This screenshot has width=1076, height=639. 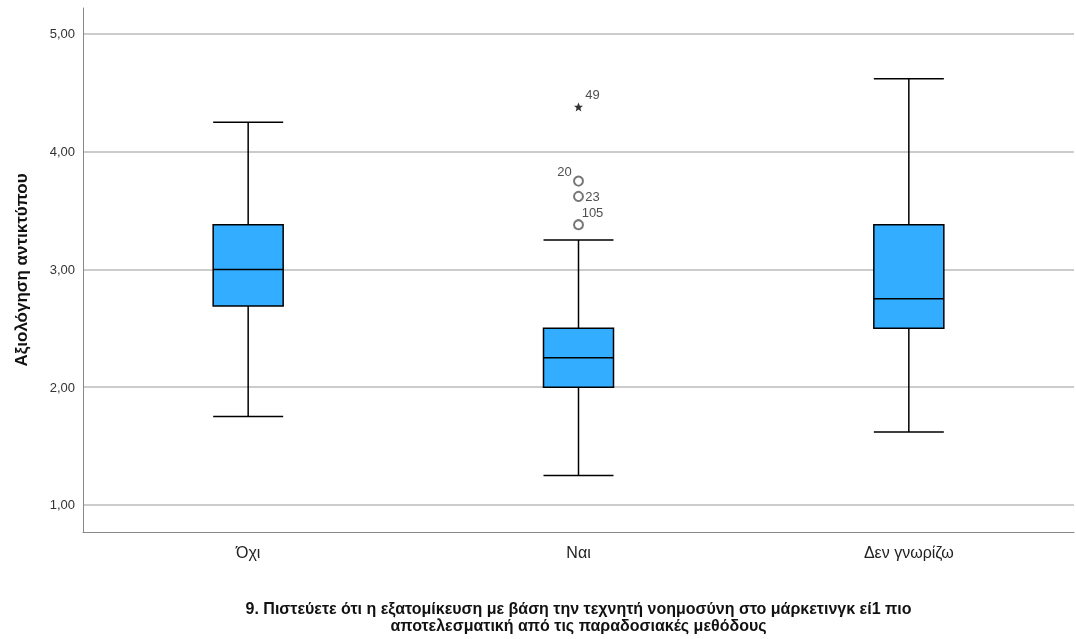 I want to click on y-tick-label: 2,00, so click(x=62, y=387).